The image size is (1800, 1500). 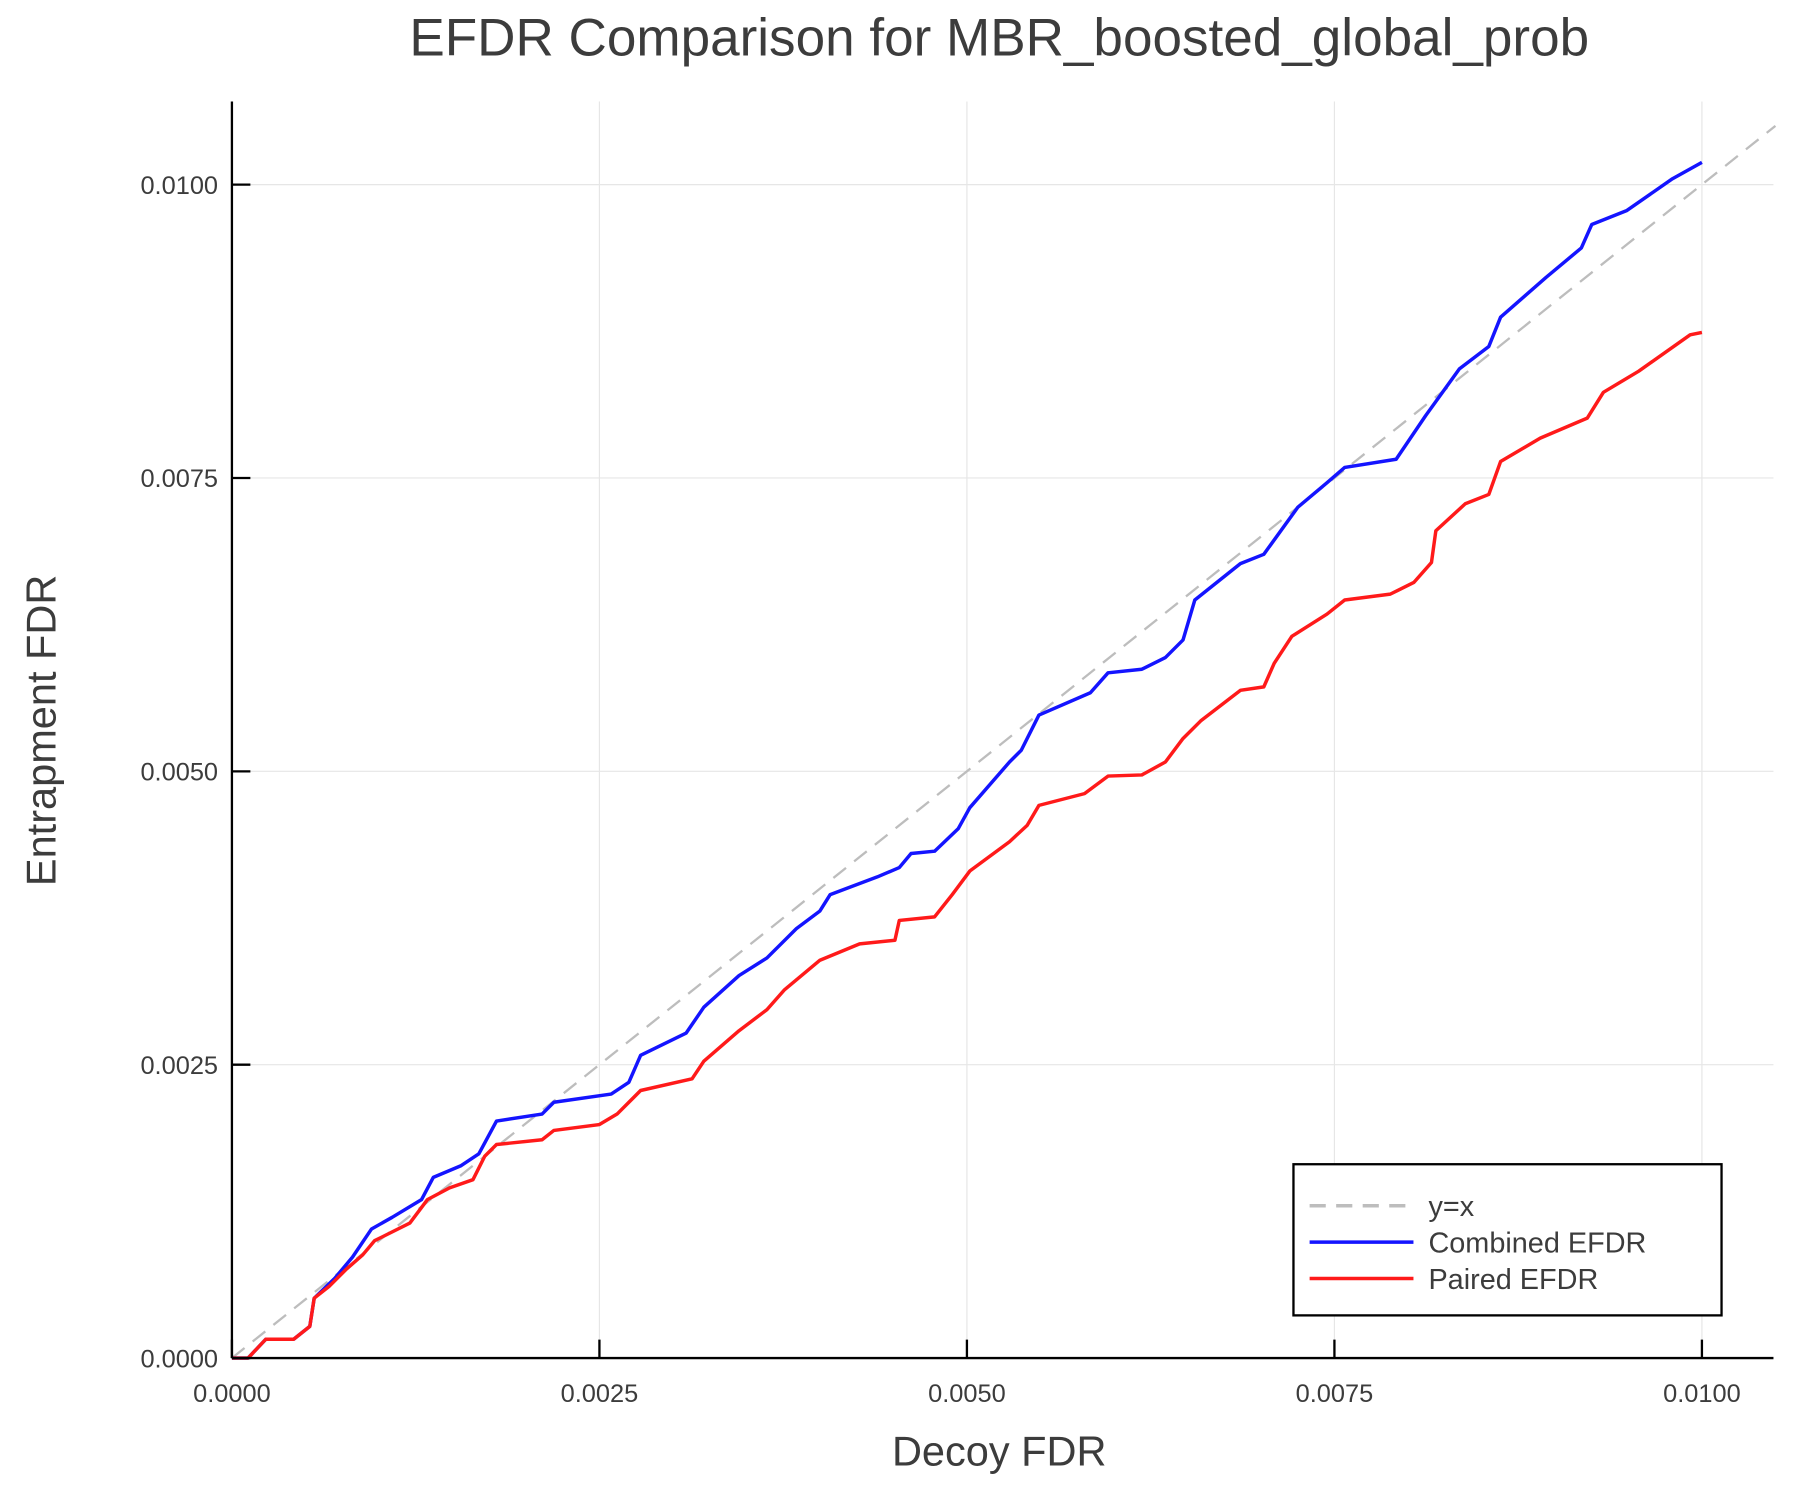 I want to click on legend-label: y=x, so click(x=1451, y=1207).